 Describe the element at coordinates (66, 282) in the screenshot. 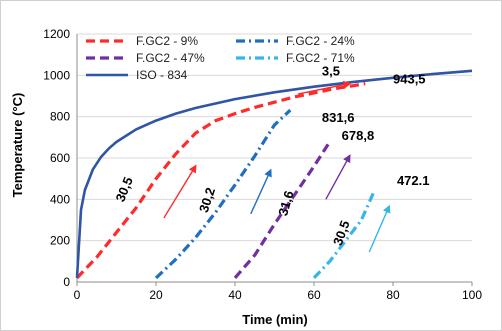

I see `y-tick-label: 0` at that location.